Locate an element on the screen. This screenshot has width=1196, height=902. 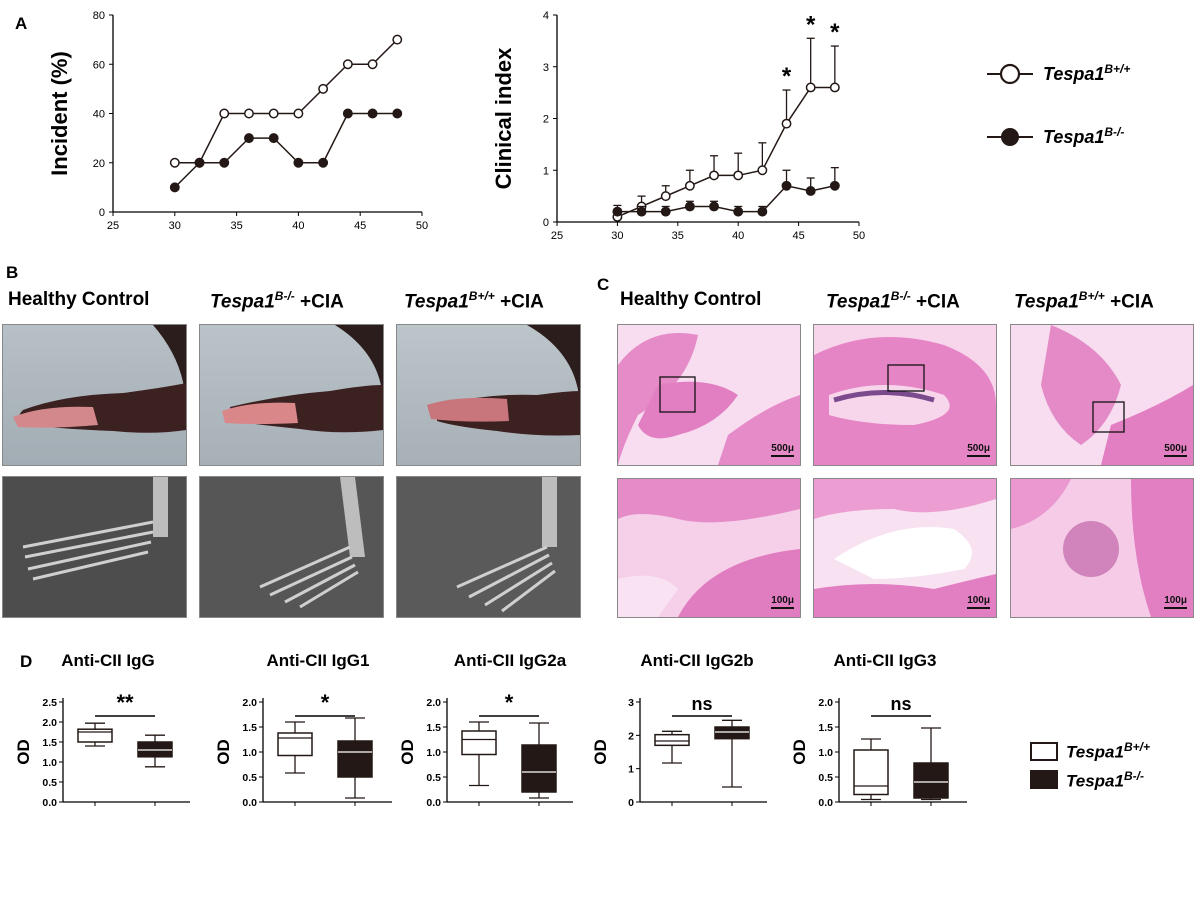
paw-photo-ko is located at coordinates (291, 395).